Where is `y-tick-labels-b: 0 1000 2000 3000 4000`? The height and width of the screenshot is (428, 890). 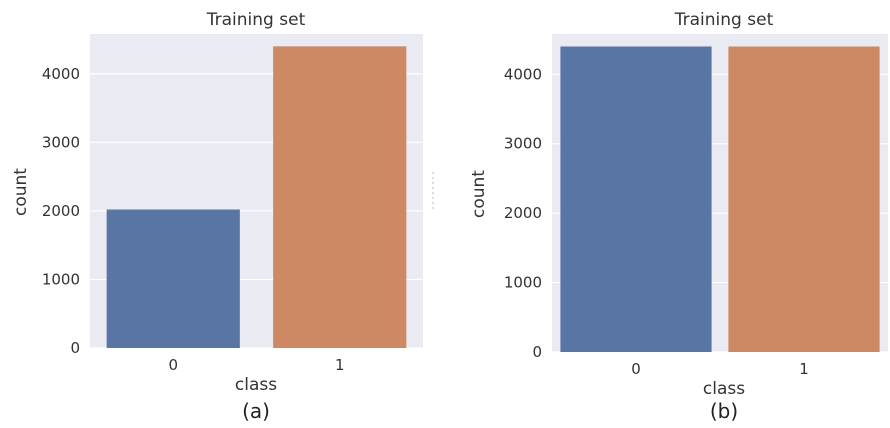 y-tick-labels-b: 0 1000 2000 3000 4000 is located at coordinates (523, 213).